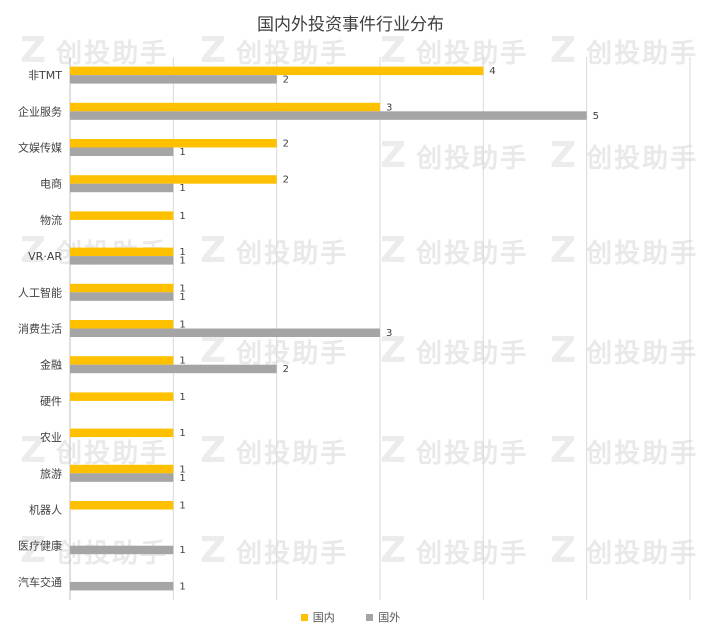  What do you see at coordinates (51, 401) in the screenshot?
I see `category-label: 硬件` at bounding box center [51, 401].